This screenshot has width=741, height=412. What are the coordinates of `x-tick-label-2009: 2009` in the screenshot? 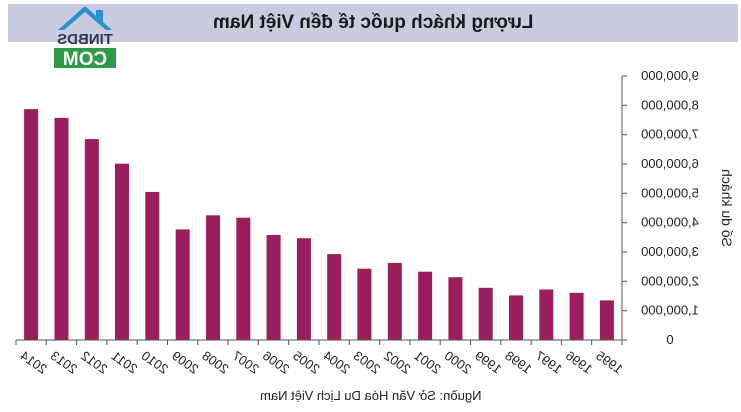 It's located at (185, 362).